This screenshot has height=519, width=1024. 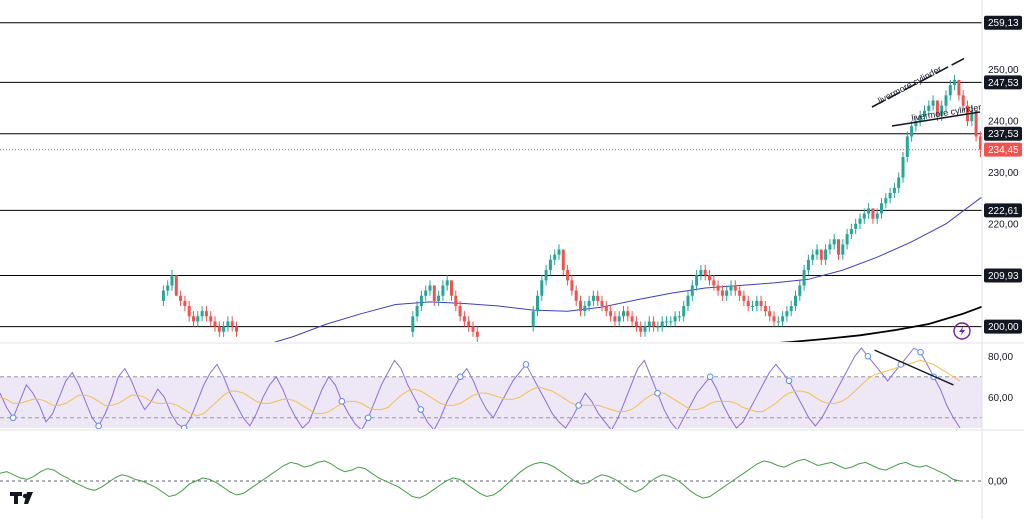 What do you see at coordinates (1003, 276) in the screenshot?
I see `level-tag-label: 209,93` at bounding box center [1003, 276].